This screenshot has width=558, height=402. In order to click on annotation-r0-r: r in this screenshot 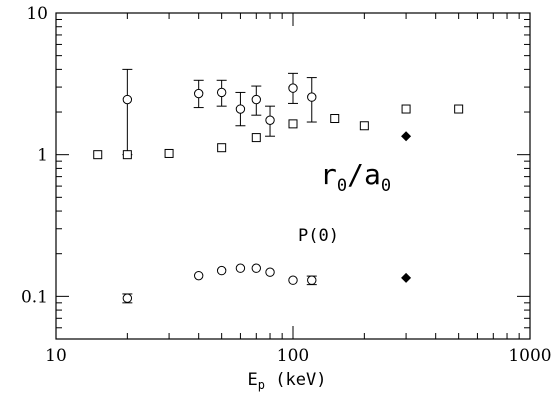, I will do `click(328, 174)`.